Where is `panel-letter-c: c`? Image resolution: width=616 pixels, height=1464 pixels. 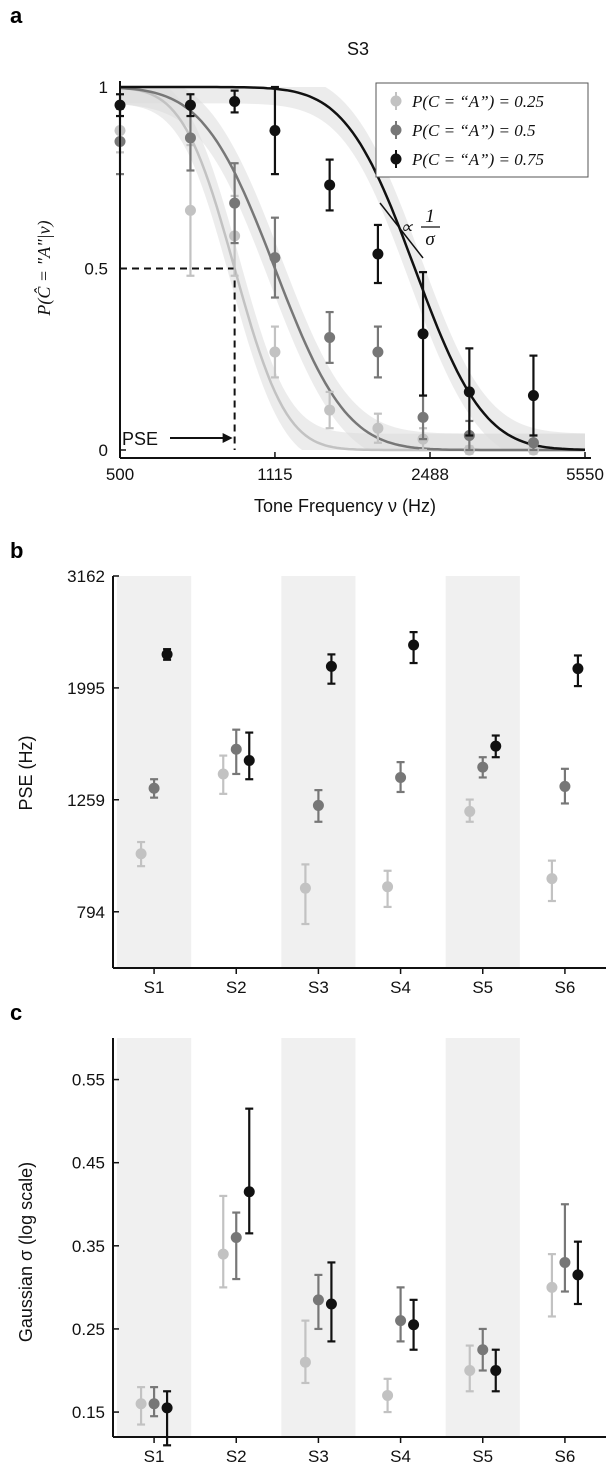 panel-letter-c: c is located at coordinates (16, 1012).